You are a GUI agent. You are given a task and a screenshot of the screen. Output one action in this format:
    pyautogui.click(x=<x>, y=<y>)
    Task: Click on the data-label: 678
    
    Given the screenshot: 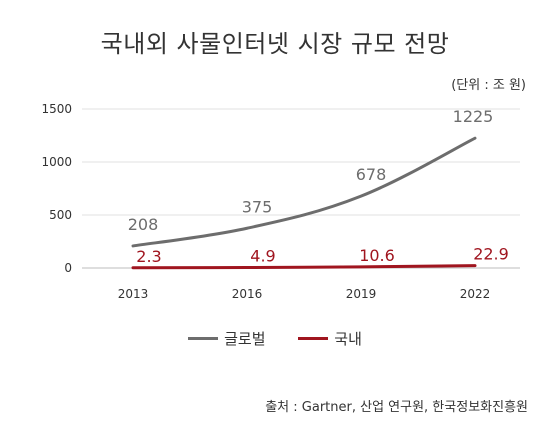 What is the action you would take?
    pyautogui.click(x=371, y=174)
    